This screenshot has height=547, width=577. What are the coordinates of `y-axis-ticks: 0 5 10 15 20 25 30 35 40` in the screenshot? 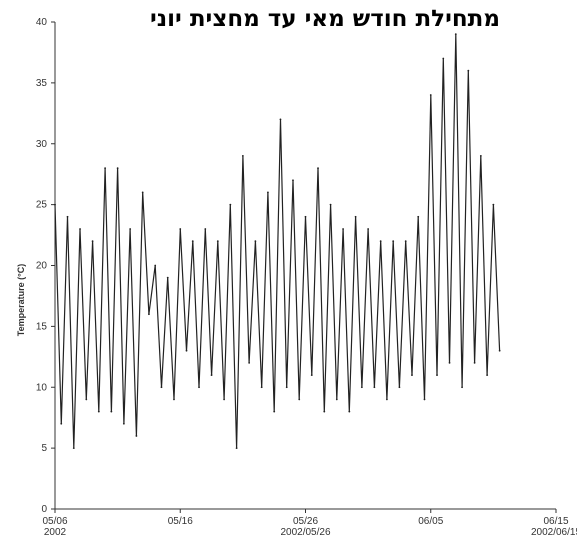 It's located at (45, 266).